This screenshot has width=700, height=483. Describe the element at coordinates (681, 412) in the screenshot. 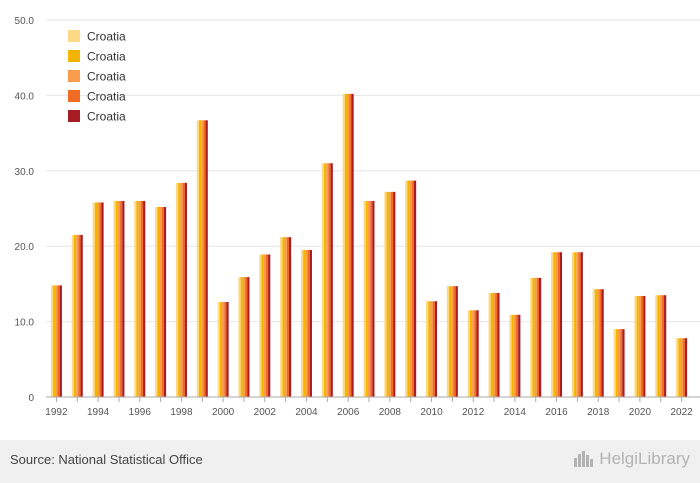

I see `x-tick-label: 2022` at that location.